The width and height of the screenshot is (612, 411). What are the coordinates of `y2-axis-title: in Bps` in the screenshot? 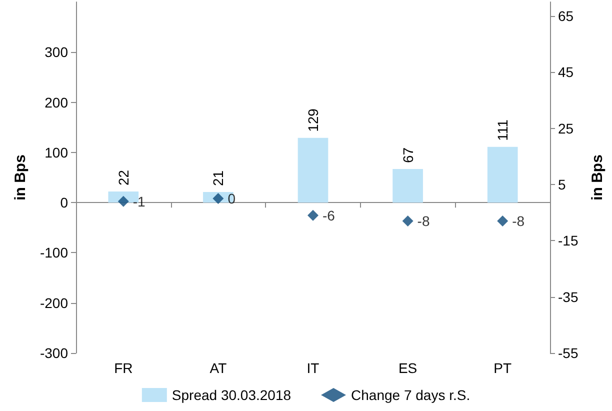 It's located at (597, 177).